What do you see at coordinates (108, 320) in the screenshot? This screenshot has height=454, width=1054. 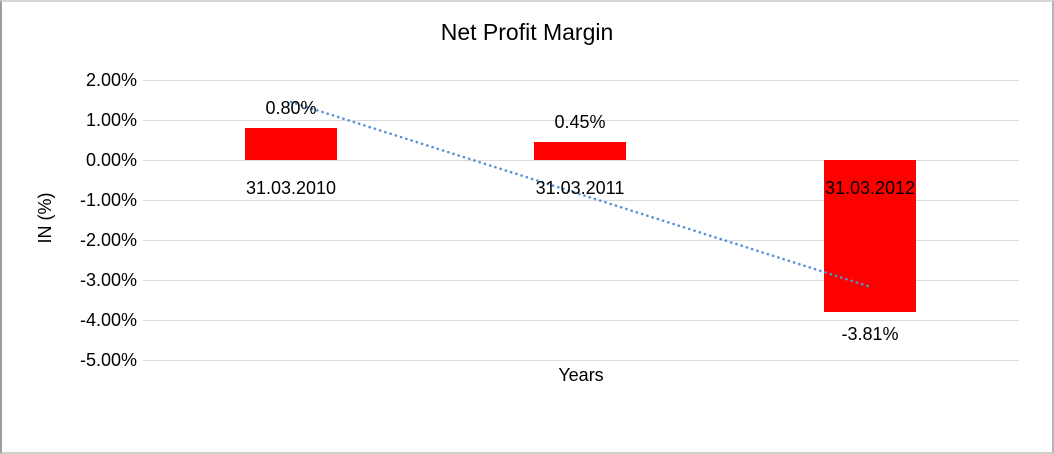 I see `y-axis-tick-label: -4.00%` at bounding box center [108, 320].